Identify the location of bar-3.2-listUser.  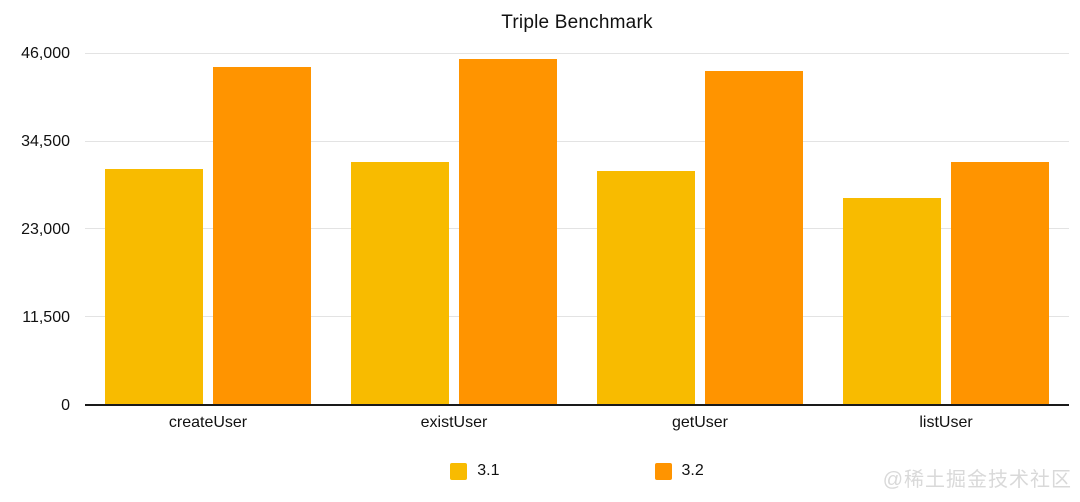
(1000, 283).